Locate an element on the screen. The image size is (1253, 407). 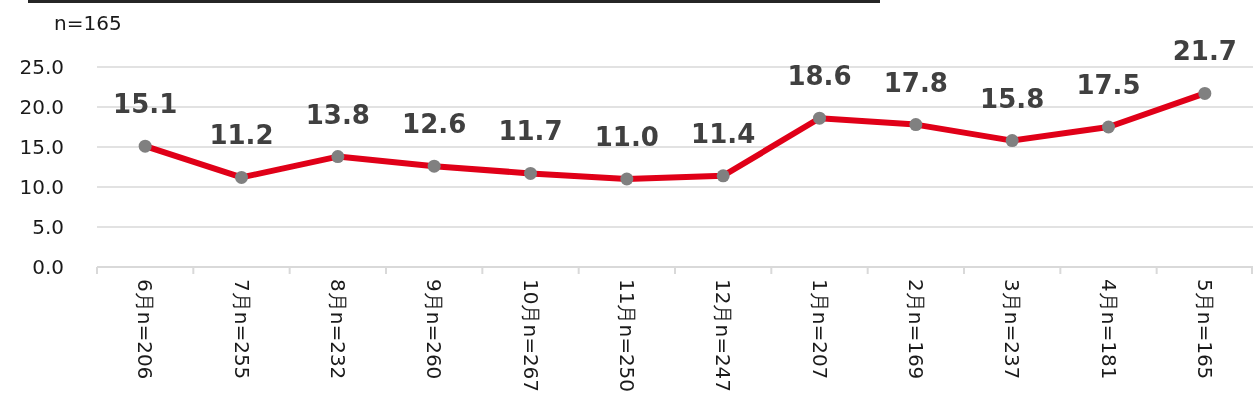
x-tick-label: 5月n=165 is located at coordinates (1204, 329).